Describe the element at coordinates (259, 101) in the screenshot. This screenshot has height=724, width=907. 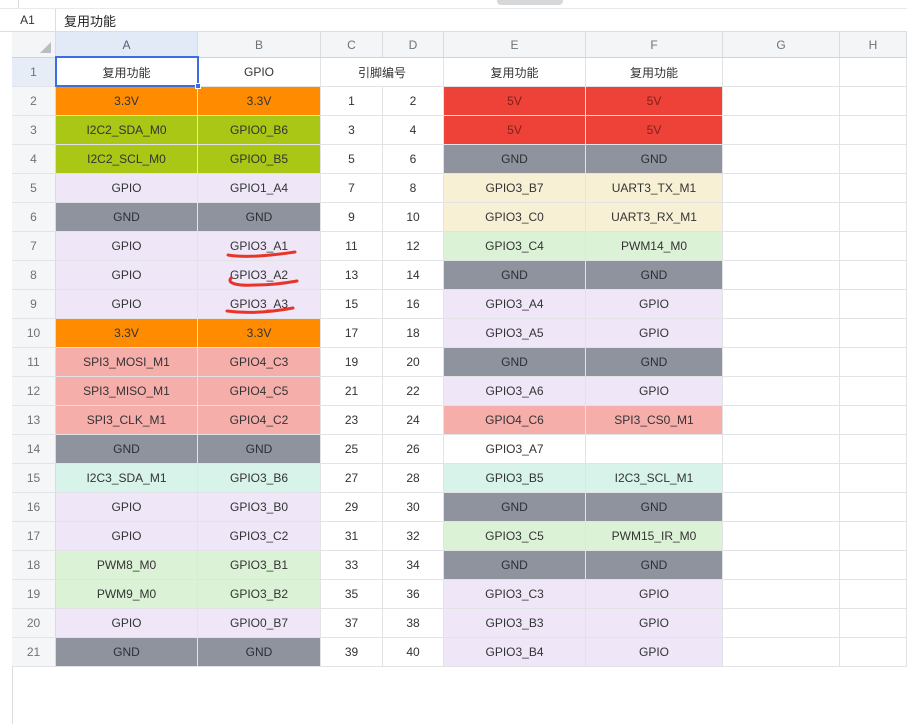
I see `cell-B2: 3.3V` at that location.